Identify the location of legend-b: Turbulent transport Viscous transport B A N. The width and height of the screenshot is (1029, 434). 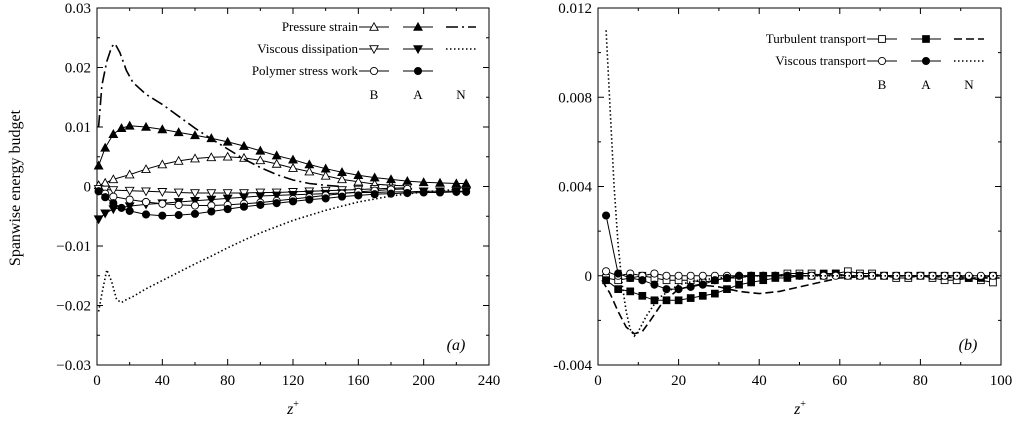
(875, 61).